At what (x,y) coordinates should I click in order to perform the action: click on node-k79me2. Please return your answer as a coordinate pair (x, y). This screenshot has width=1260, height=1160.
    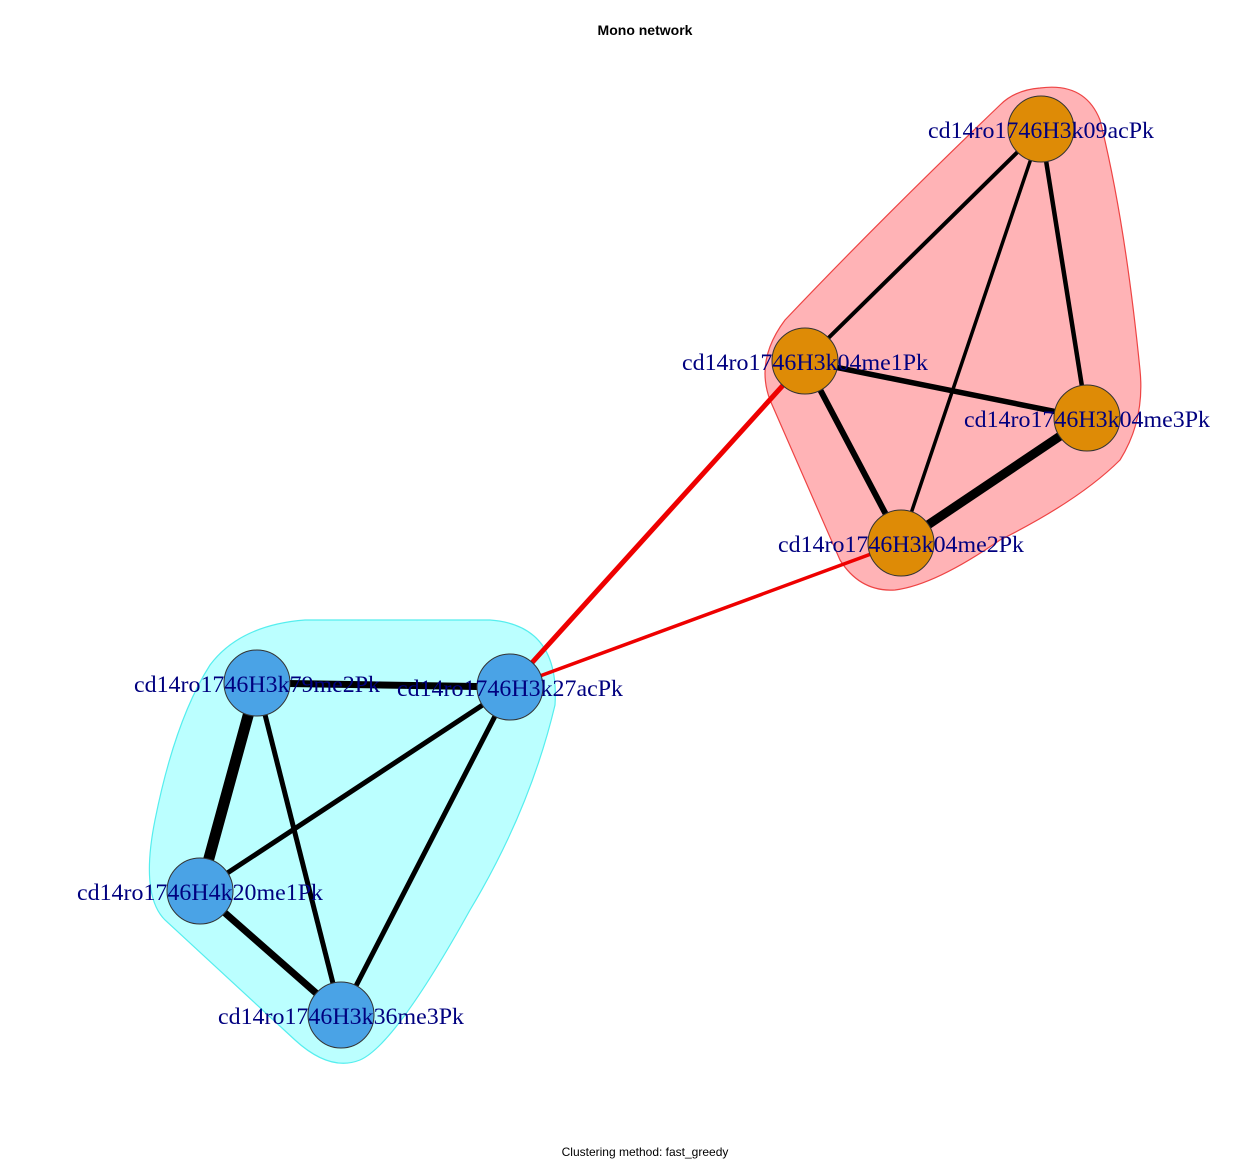
    Looking at the image, I should click on (257, 683).